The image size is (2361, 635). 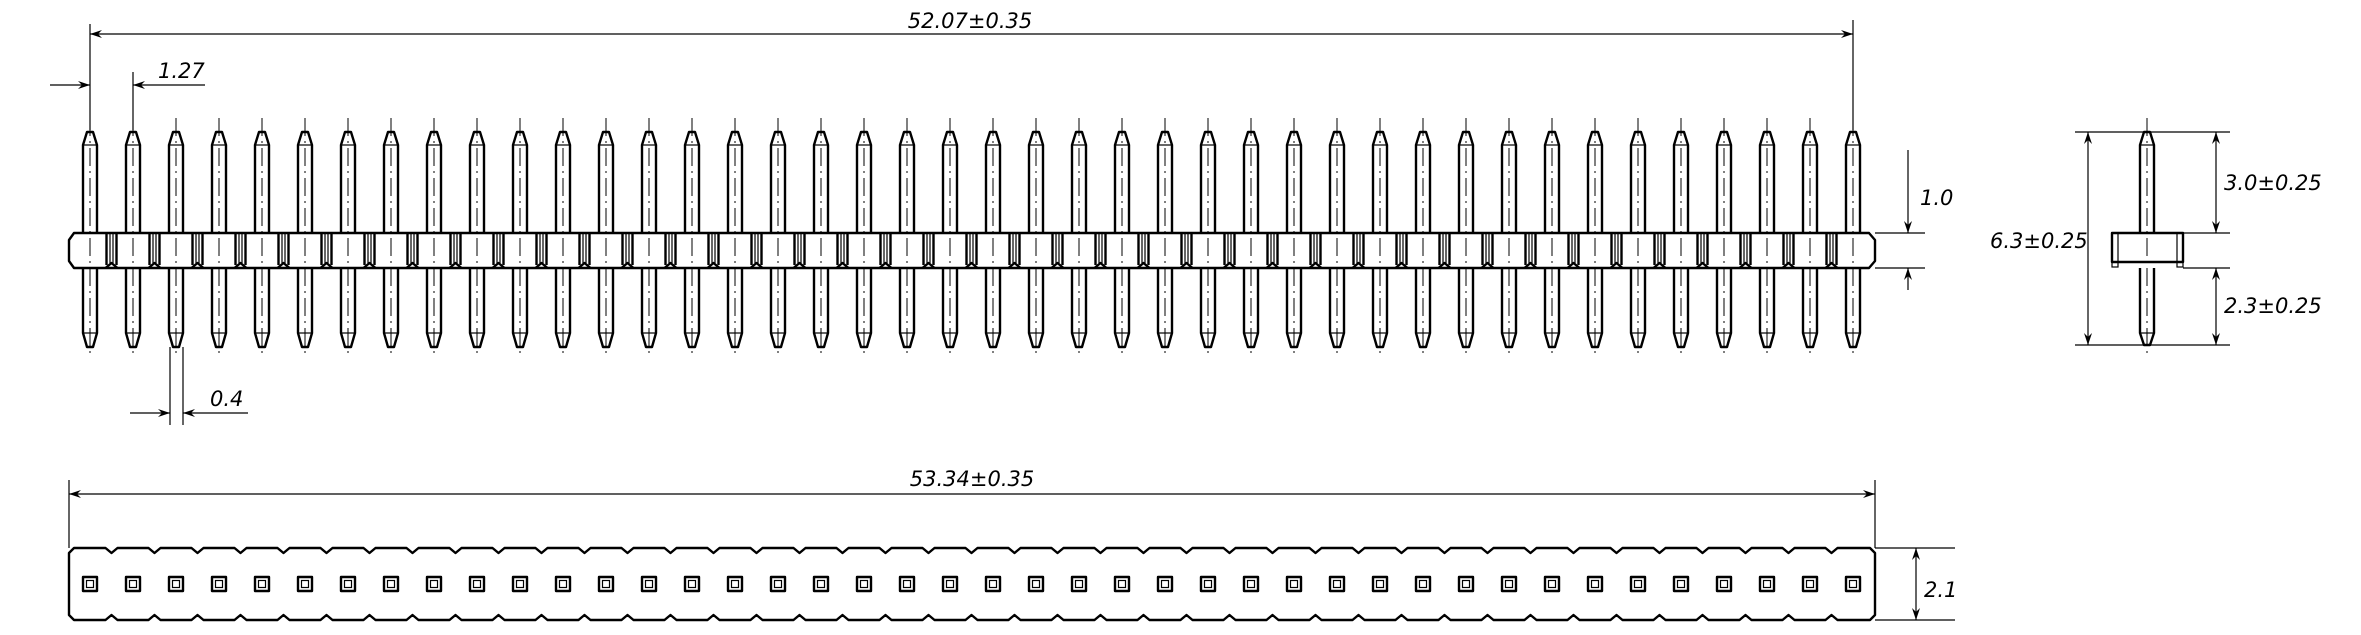 What do you see at coordinates (972, 584) in the screenshot?
I see `bottom-view` at bounding box center [972, 584].